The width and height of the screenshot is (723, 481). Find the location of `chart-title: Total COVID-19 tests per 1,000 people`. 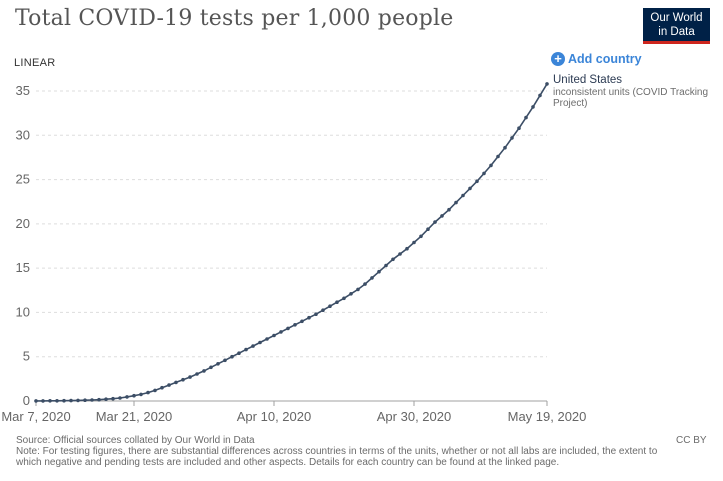

chart-title: Total COVID-19 tests per 1,000 people is located at coordinates (234, 18).